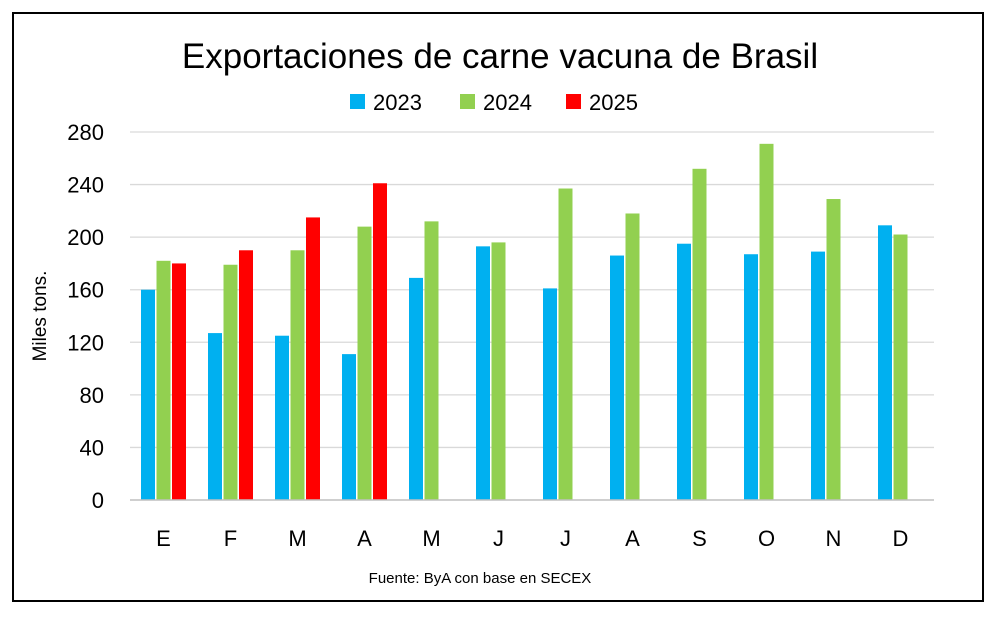  What do you see at coordinates (98, 500) in the screenshot?
I see `y-tick-label: 0` at bounding box center [98, 500].